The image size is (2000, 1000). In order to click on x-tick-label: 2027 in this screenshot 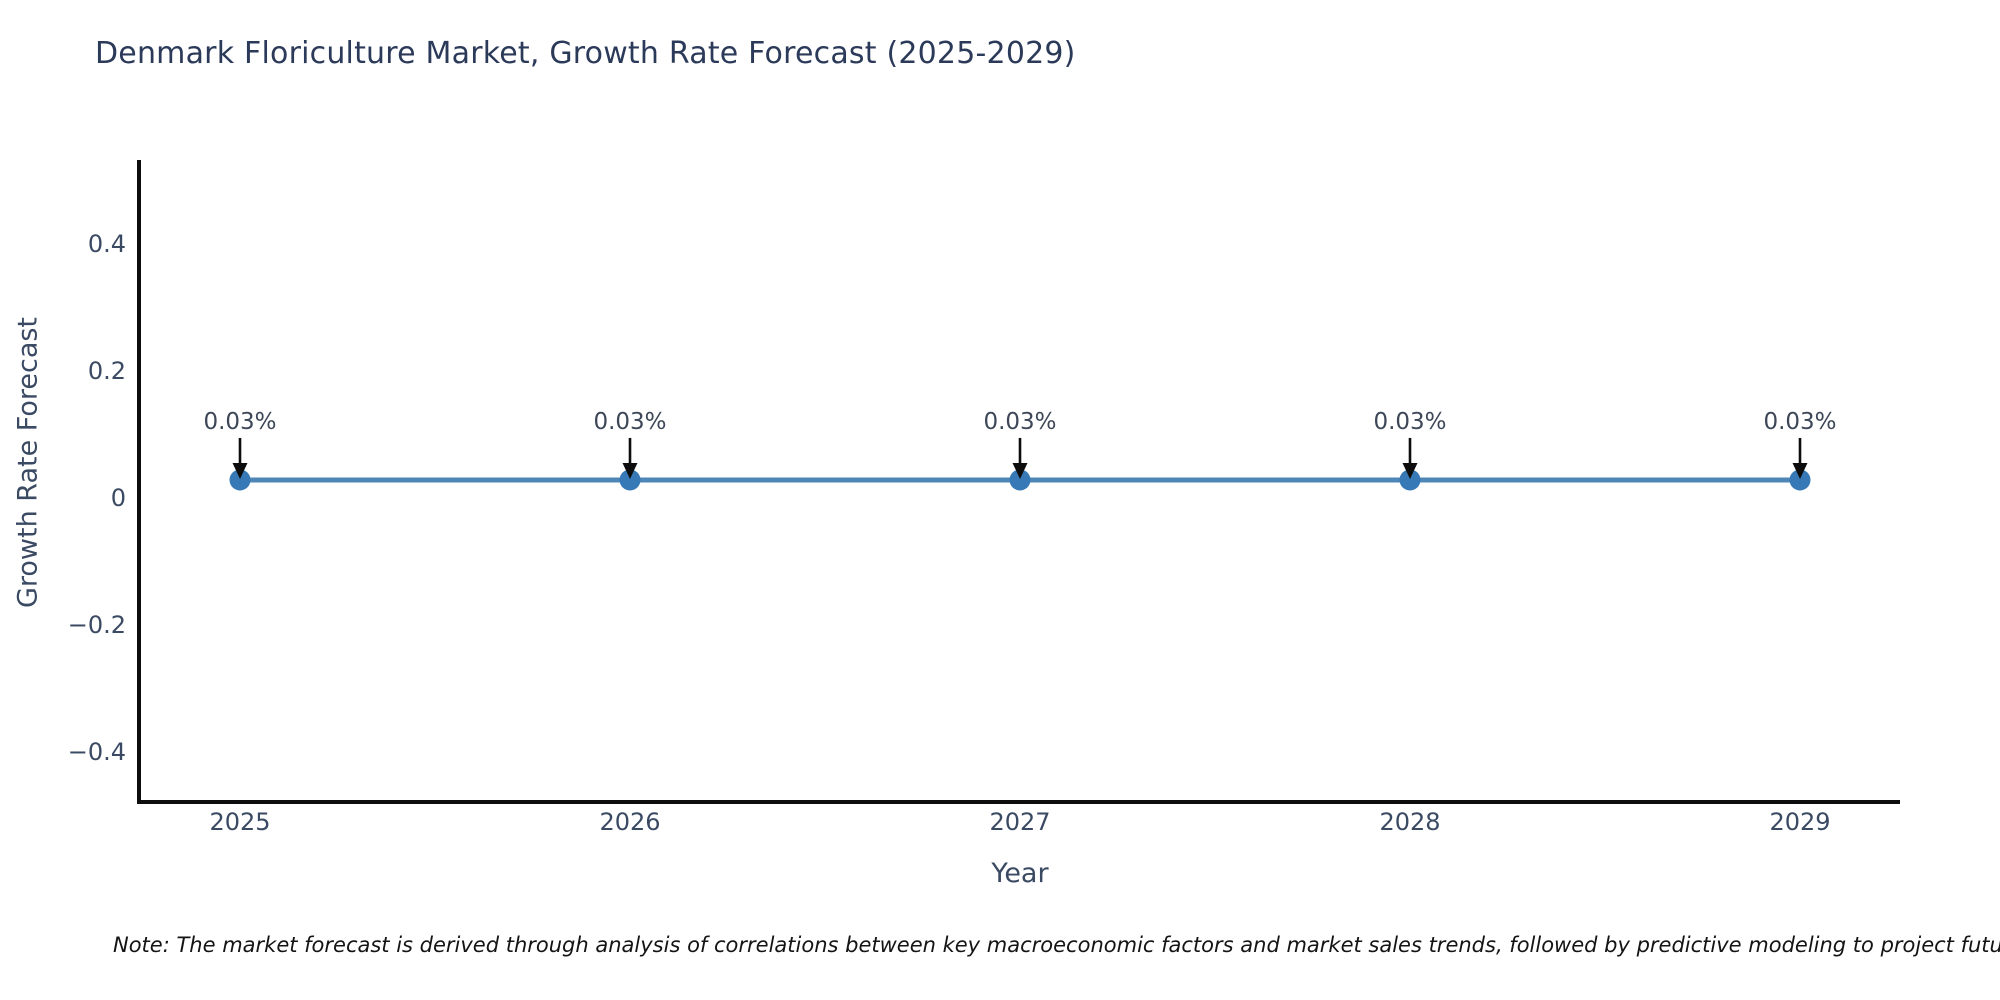, I will do `click(1020, 822)`.